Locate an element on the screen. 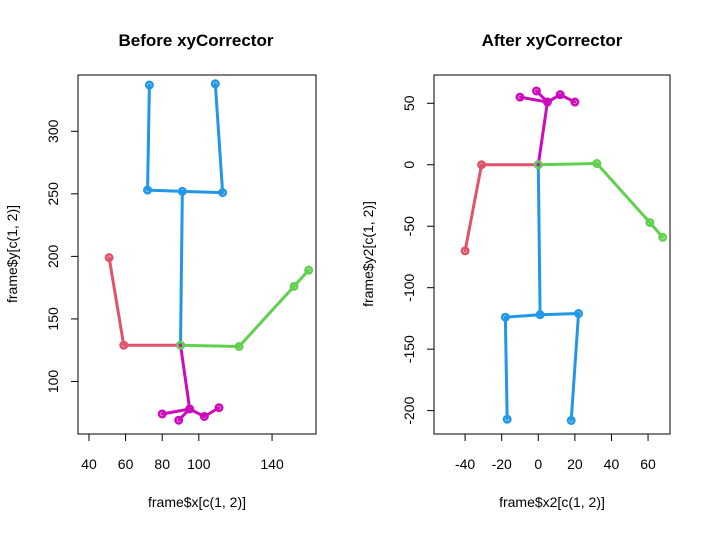 Image resolution: width=711 pixels, height=533 pixels. x-axis-label-before: frame$x[c(1, 2)] is located at coordinates (197, 502).